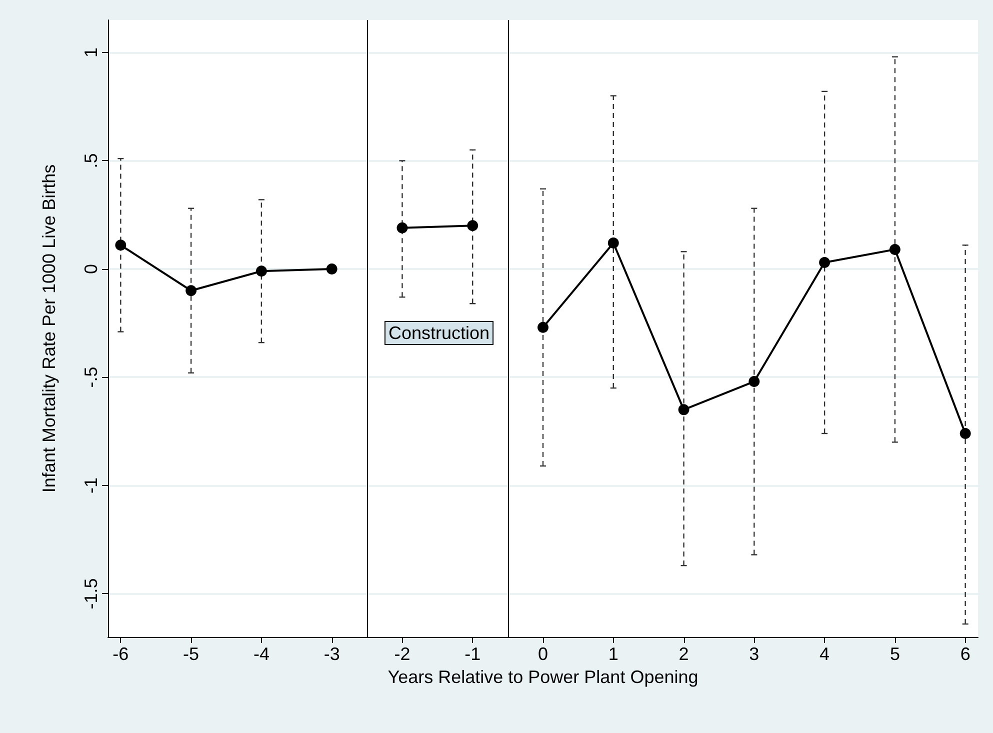 The height and width of the screenshot is (733, 993). I want to click on x-tick-label: 6, so click(965, 654).